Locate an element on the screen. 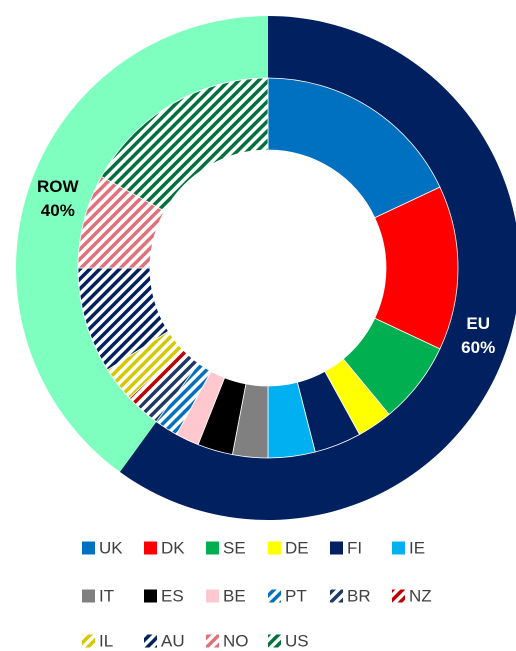  ring-label: ROW is located at coordinates (58, 186).